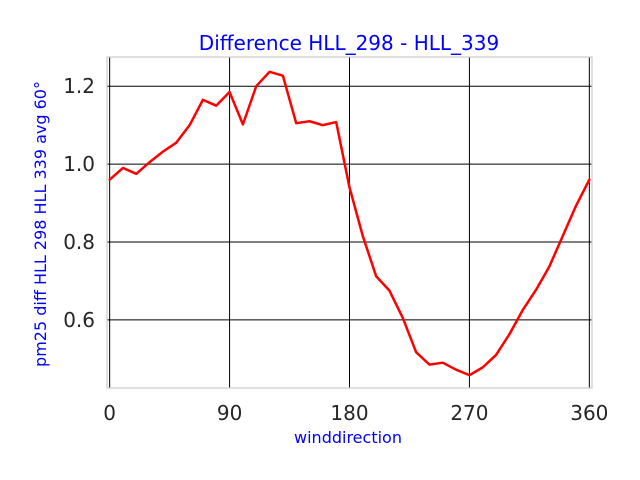 Image resolution: width=640 pixels, height=480 pixels. I want to click on x-tick-label: 180, so click(349, 413).